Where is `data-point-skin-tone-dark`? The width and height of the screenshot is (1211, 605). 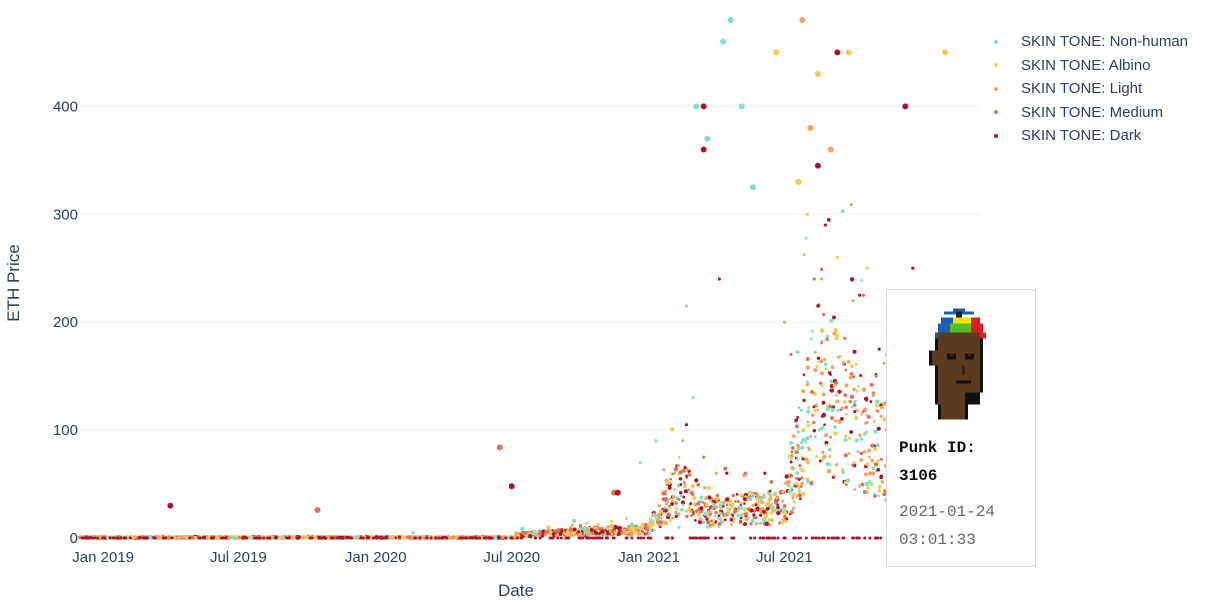 data-point-skin-tone-dark is located at coordinates (686, 425).